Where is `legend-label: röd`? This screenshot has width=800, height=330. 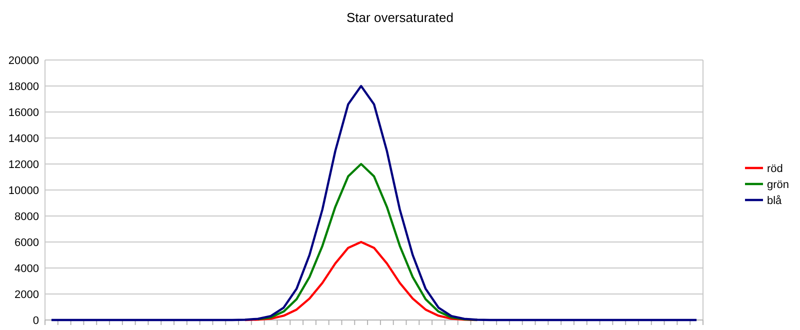 legend-label: röd is located at coordinates (775, 168).